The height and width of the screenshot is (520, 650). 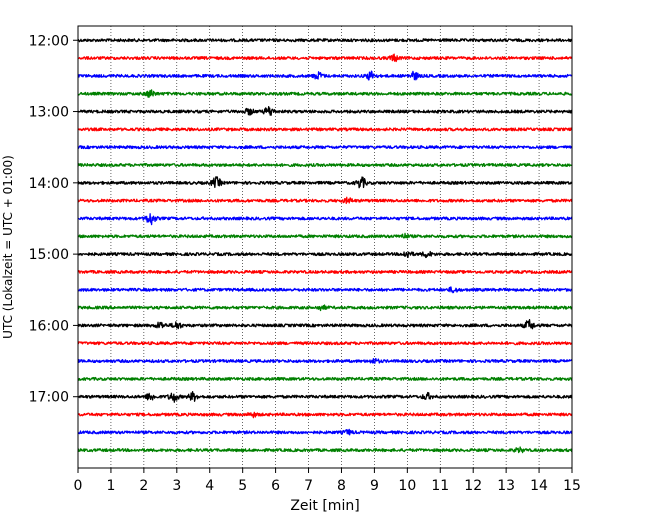 I want to click on x-tick-label: 3, so click(x=176, y=486).